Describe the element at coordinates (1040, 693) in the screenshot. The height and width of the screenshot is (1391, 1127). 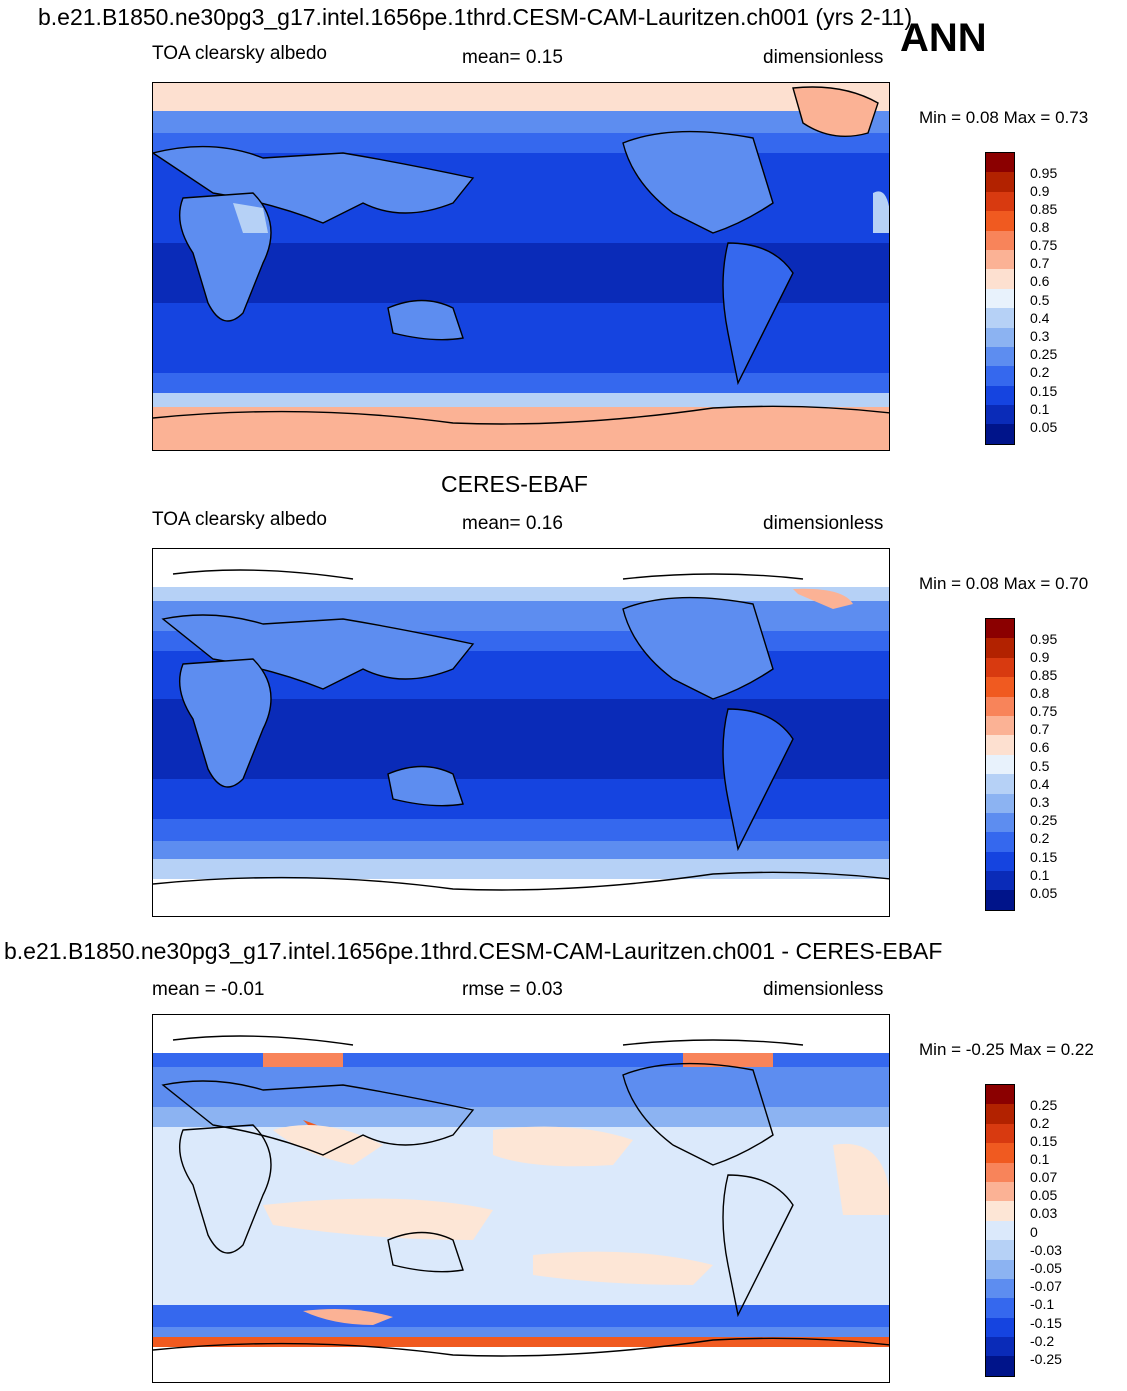
I see `panel2-colorbar-label: 0.8` at that location.